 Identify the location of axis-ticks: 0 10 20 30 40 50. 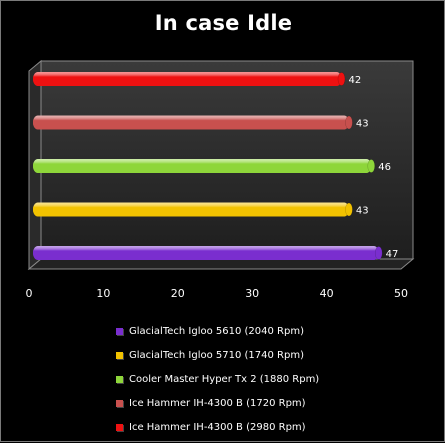
(217, 293).